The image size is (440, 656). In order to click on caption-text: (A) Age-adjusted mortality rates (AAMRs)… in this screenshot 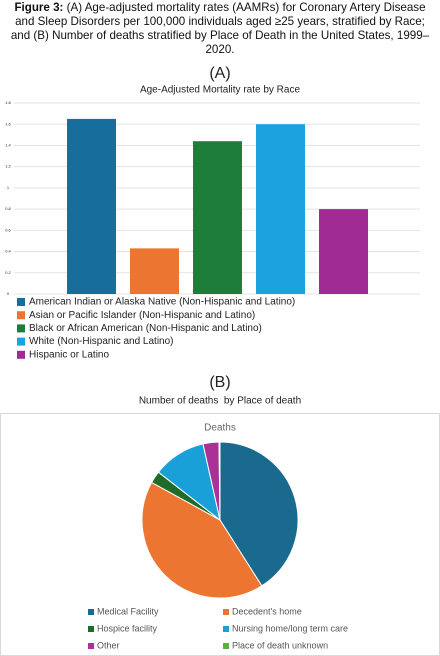, I will do `click(220, 28)`.